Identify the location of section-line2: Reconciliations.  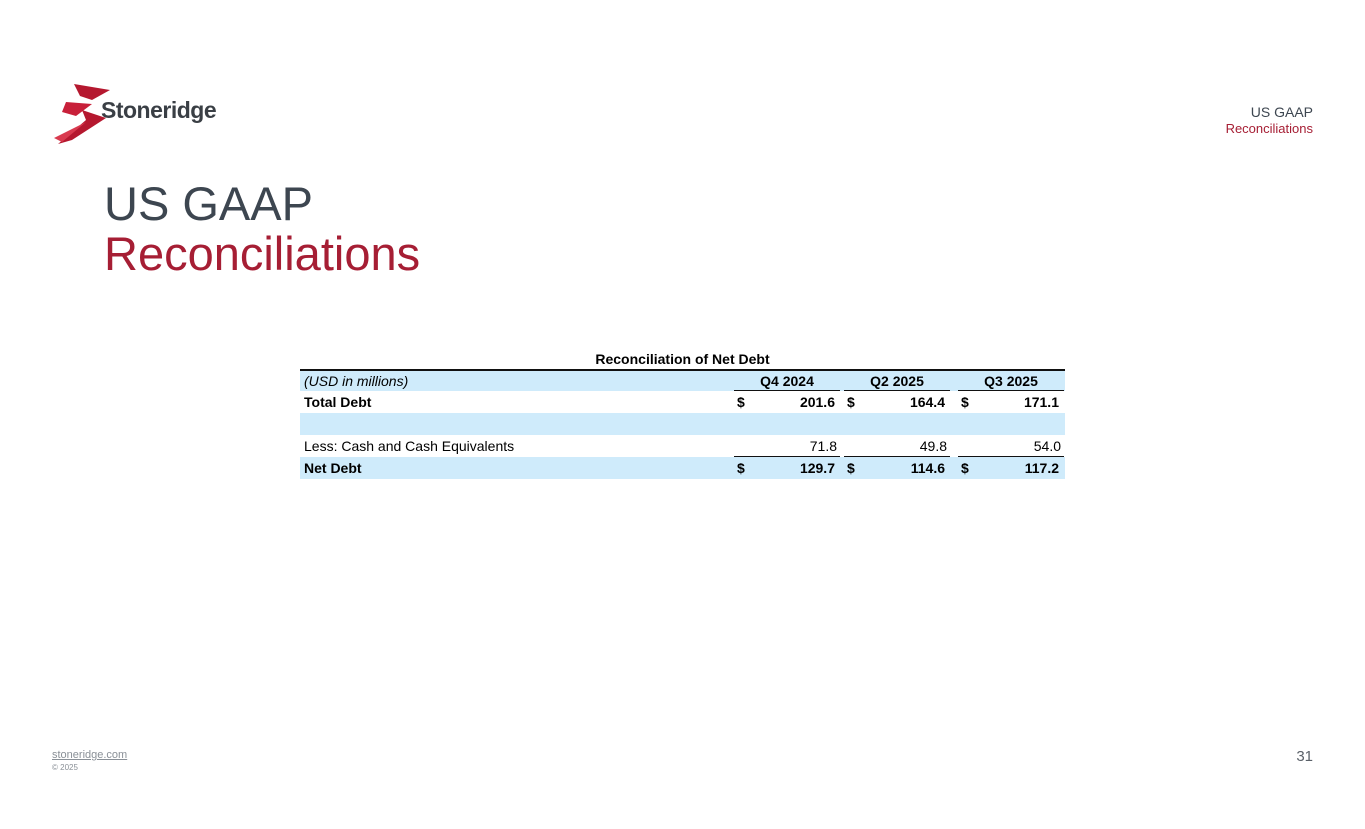
(1269, 128).